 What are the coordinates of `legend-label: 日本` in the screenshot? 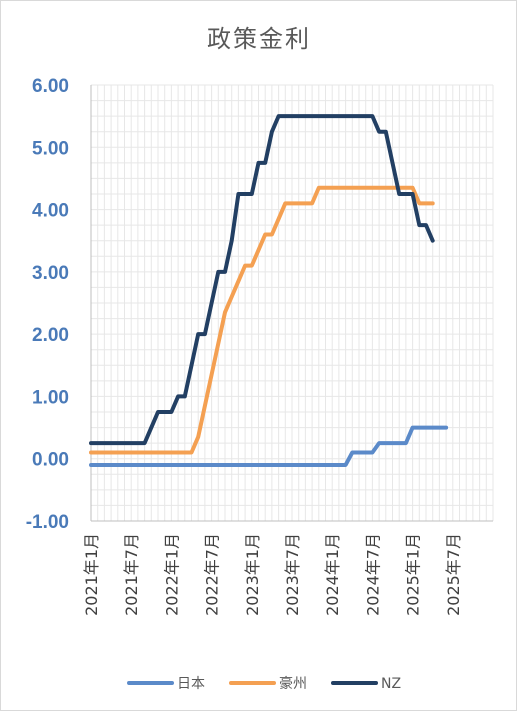 It's located at (191, 684).